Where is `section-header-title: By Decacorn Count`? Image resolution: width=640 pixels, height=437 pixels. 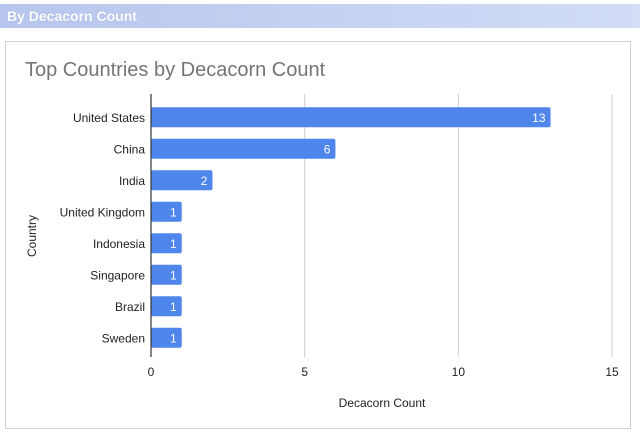
section-header-title: By Decacorn Count is located at coordinates (72, 16).